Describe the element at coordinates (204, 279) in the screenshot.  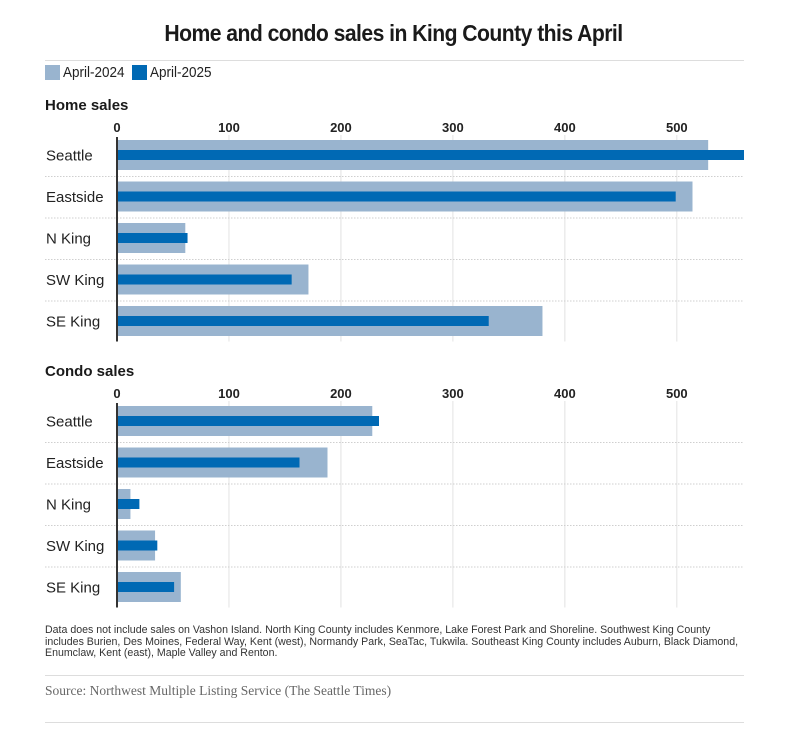
I see `home-bar-2025-sw-king` at that location.